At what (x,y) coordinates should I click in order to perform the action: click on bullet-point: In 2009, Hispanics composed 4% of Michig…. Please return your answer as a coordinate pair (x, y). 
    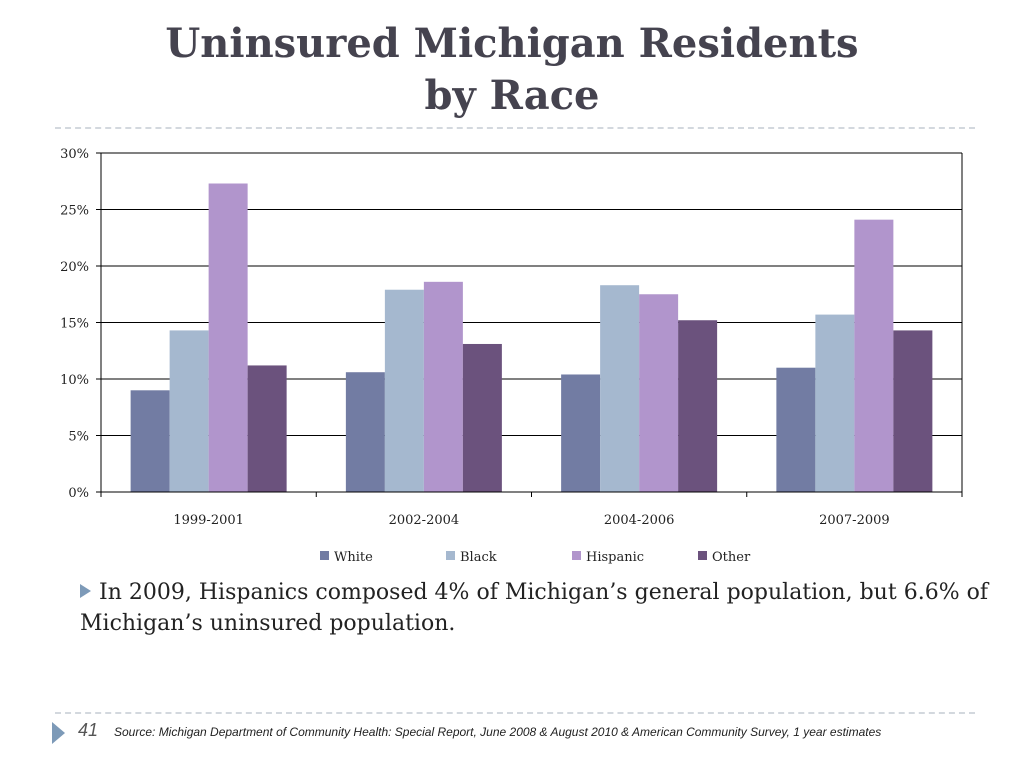
    Looking at the image, I should click on (534, 608).